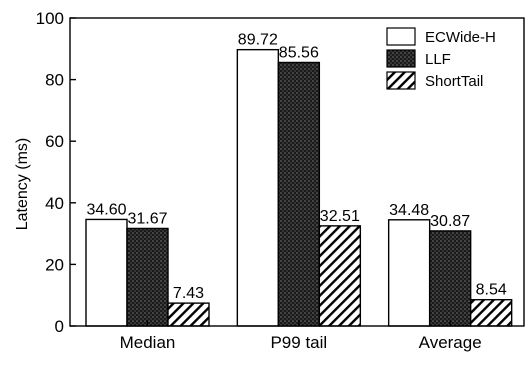 Image resolution: width=527 pixels, height=380 pixels. I want to click on legend-label: ShortTail, so click(454, 81).